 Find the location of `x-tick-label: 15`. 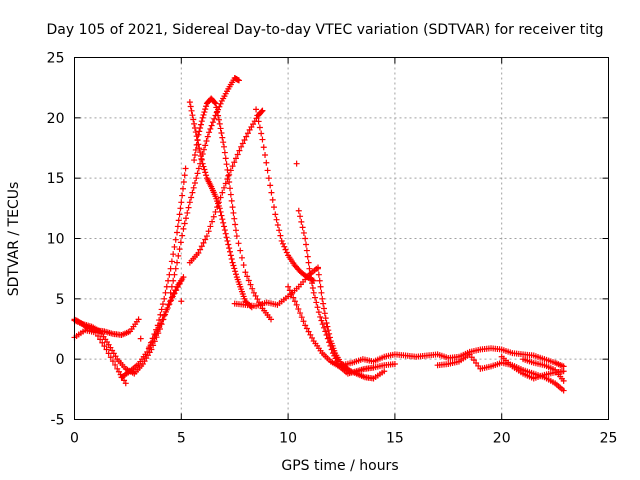

x-tick-label: 15 is located at coordinates (395, 439).